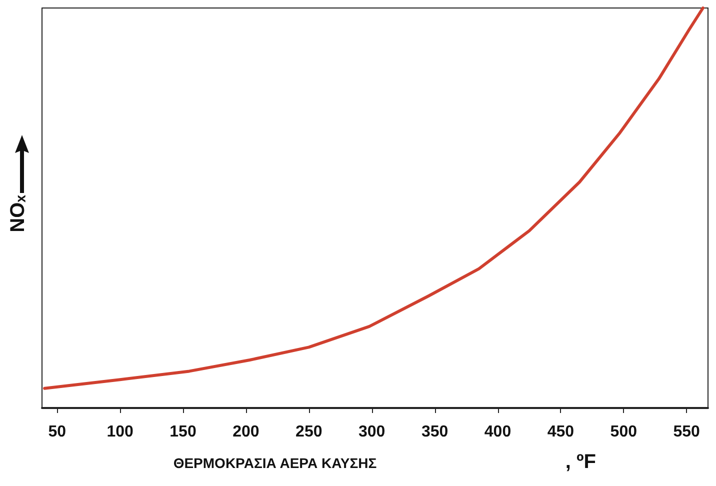  What do you see at coordinates (580, 462) in the screenshot?
I see `text: , ºF` at bounding box center [580, 462].